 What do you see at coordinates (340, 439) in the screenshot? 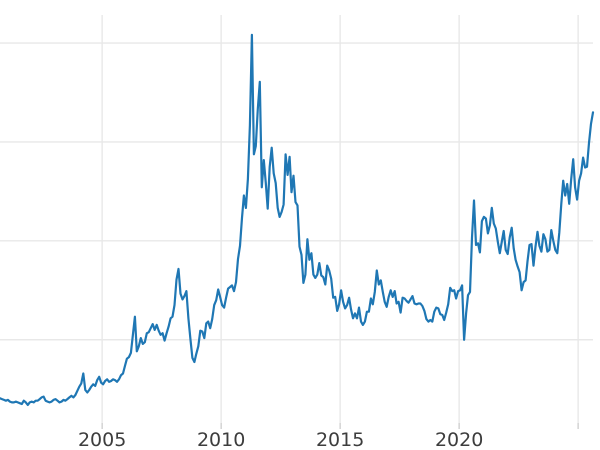
I see `x-tick-label: 2015` at bounding box center [340, 439].